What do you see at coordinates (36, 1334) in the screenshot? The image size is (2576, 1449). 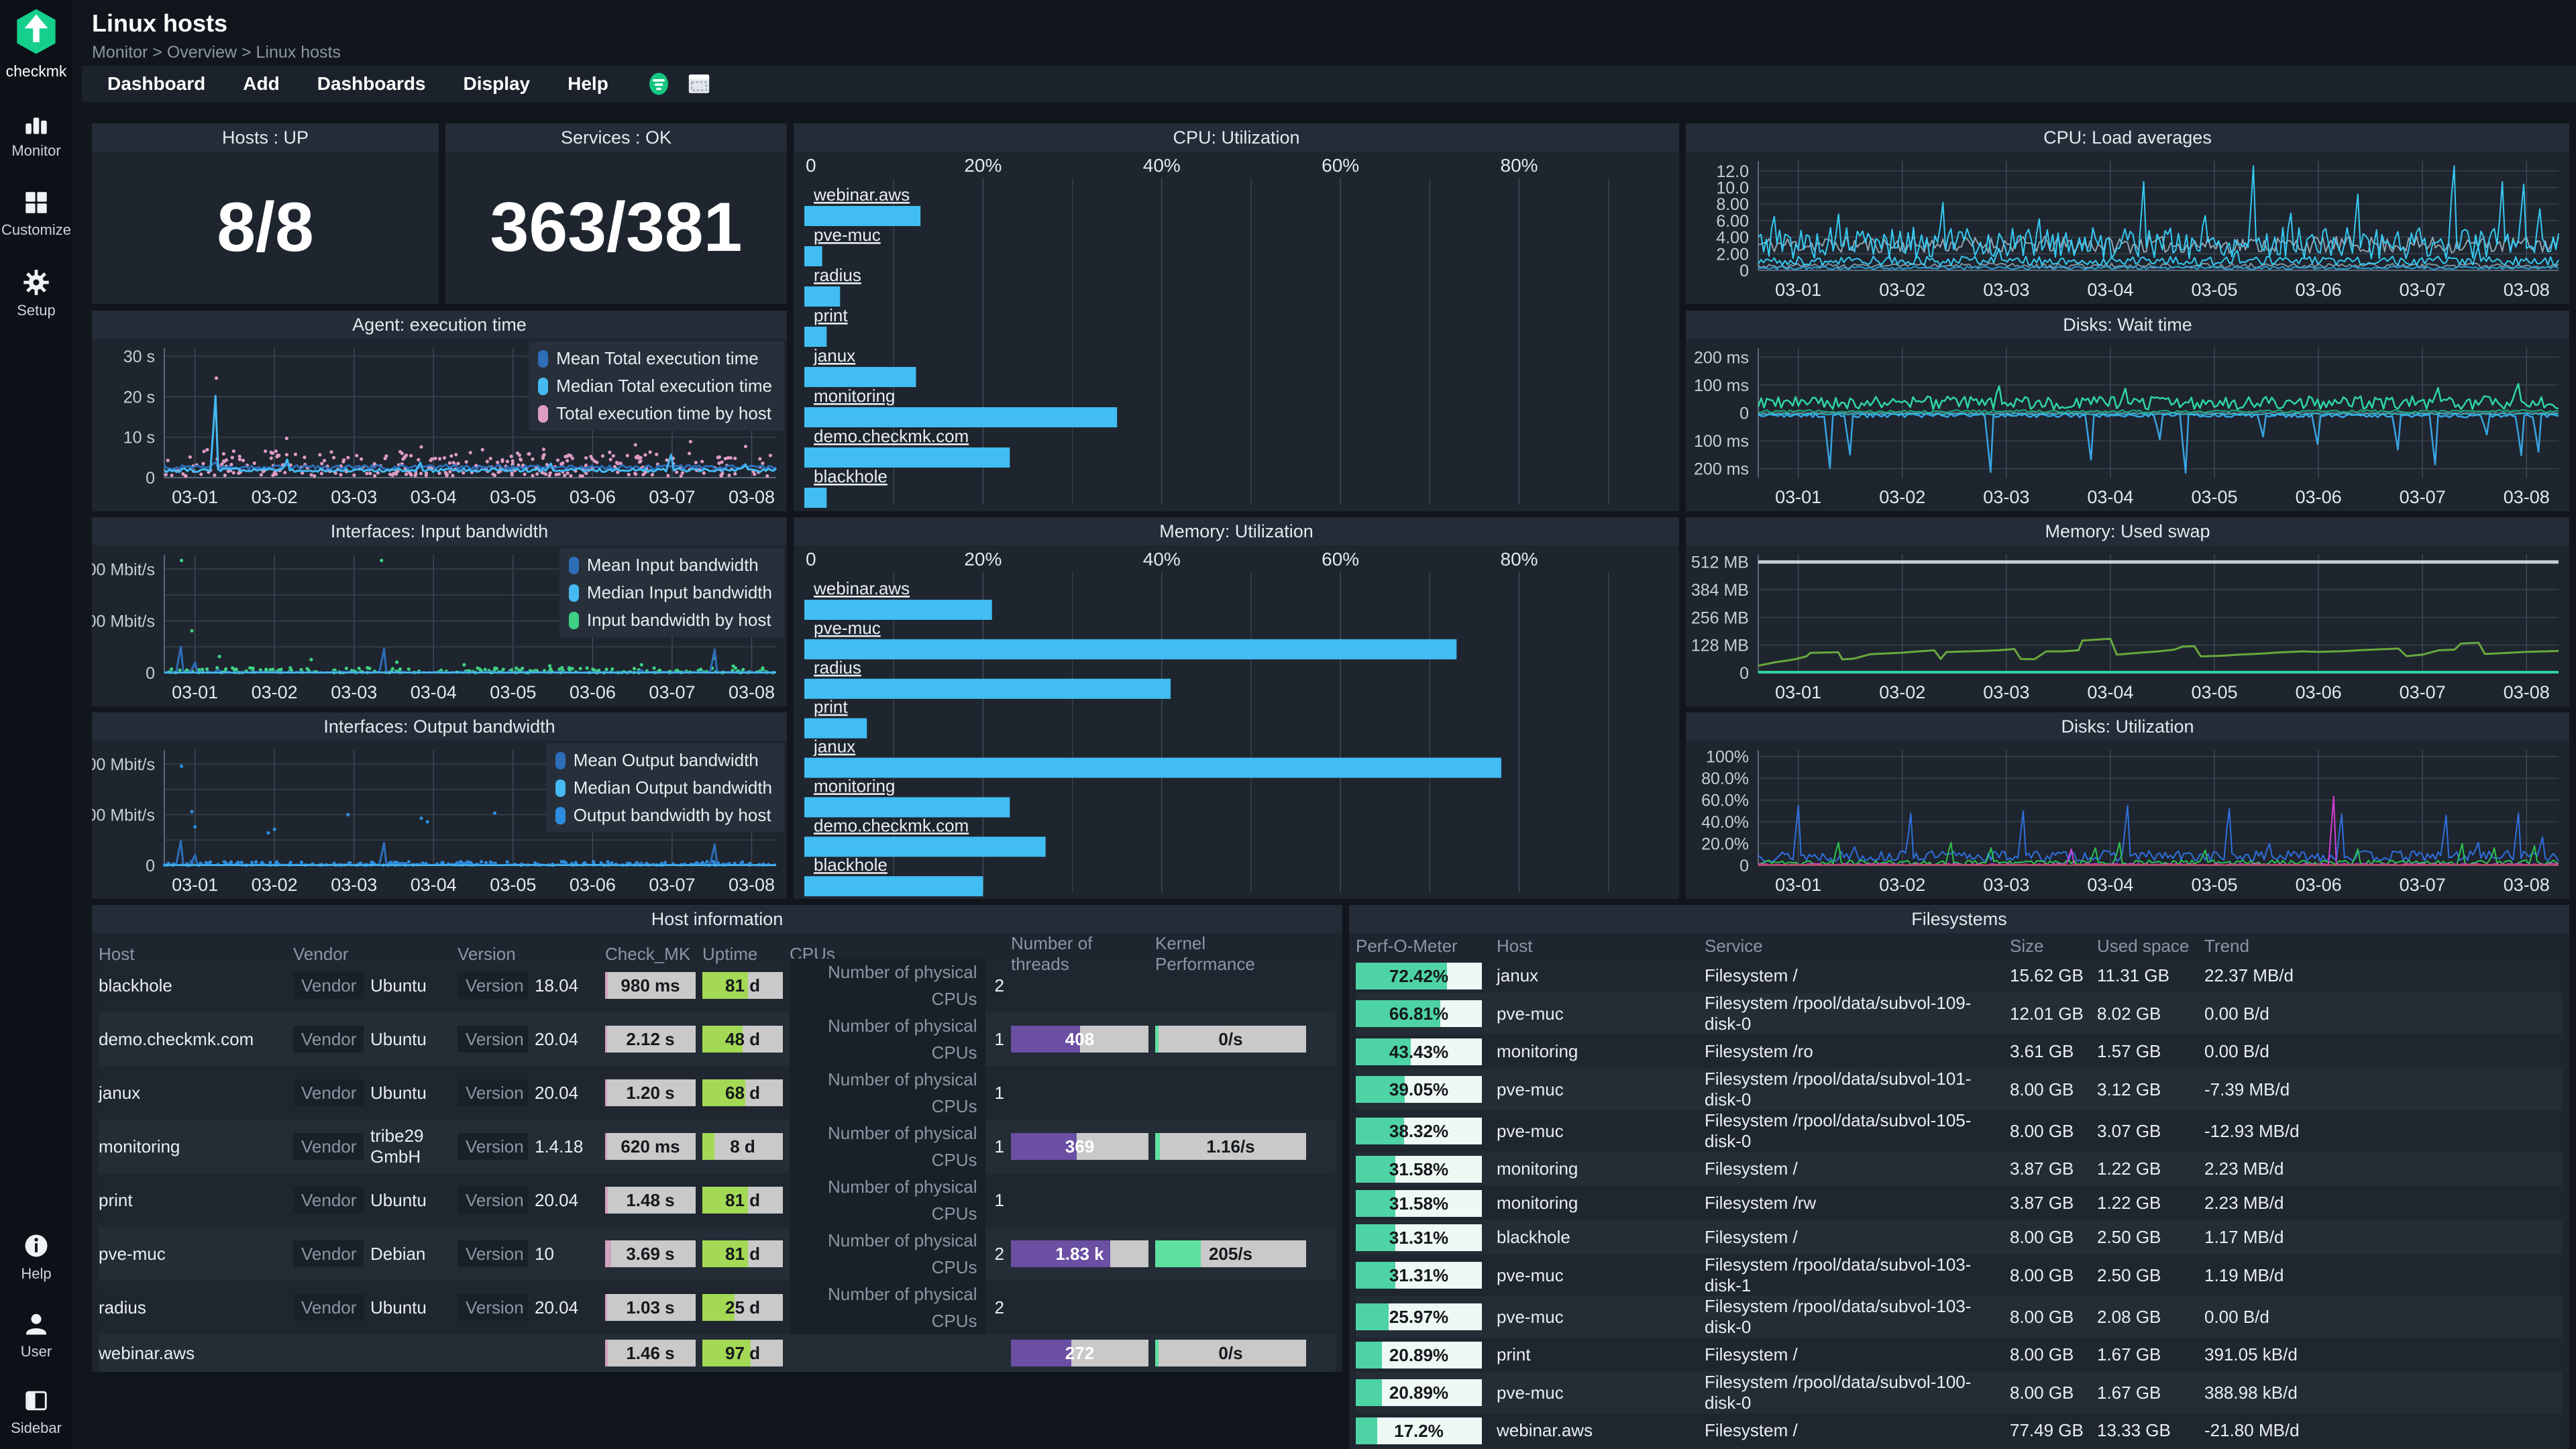 I see `sidebar-item-user: User` at bounding box center [36, 1334].